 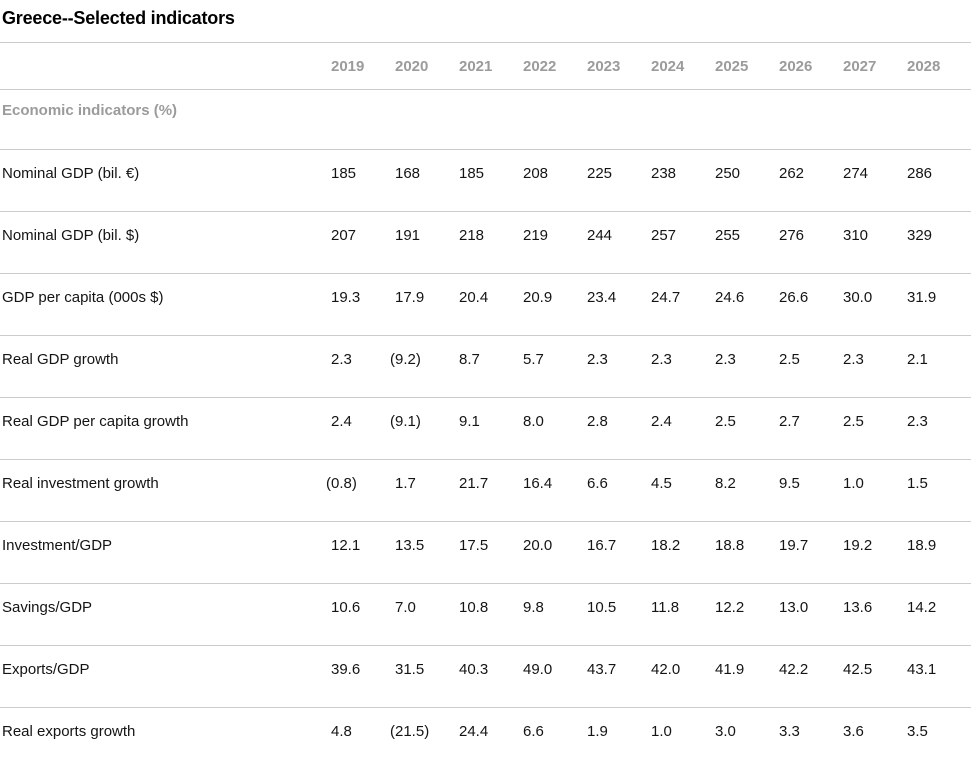 What do you see at coordinates (939, 614) in the screenshot?
I see `cell-value: 14.2` at bounding box center [939, 614].